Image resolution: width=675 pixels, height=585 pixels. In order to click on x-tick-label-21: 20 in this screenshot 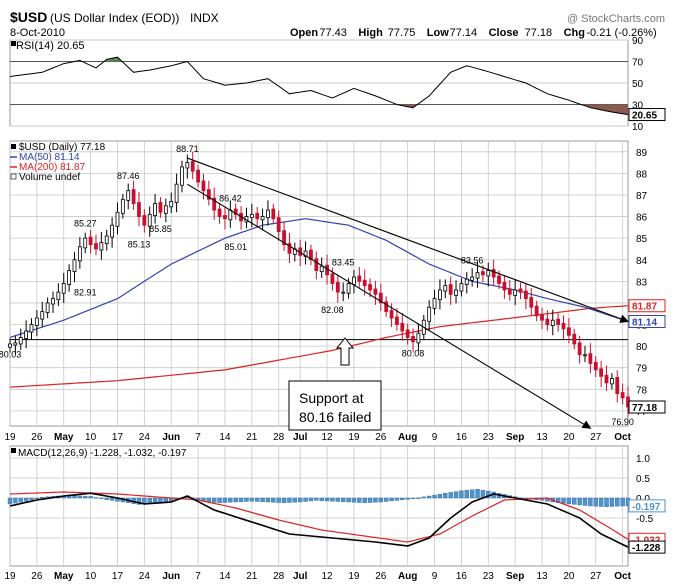, I will do `click(569, 576)`.